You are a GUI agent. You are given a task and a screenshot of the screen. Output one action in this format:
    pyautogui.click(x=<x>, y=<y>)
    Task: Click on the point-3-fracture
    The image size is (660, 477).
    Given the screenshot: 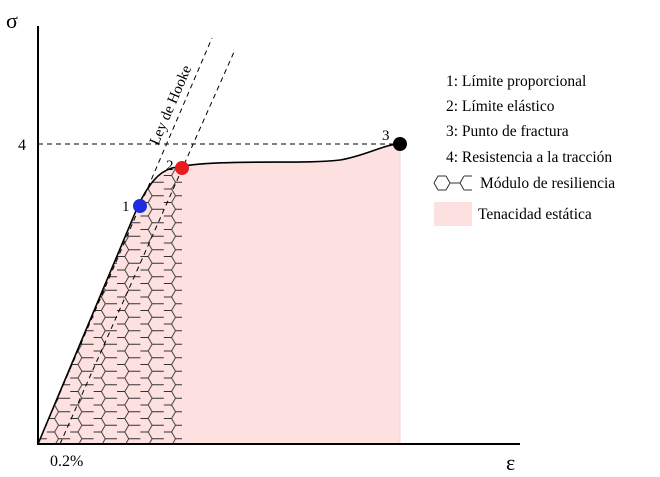 What is the action you would take?
    pyautogui.click(x=400, y=144)
    